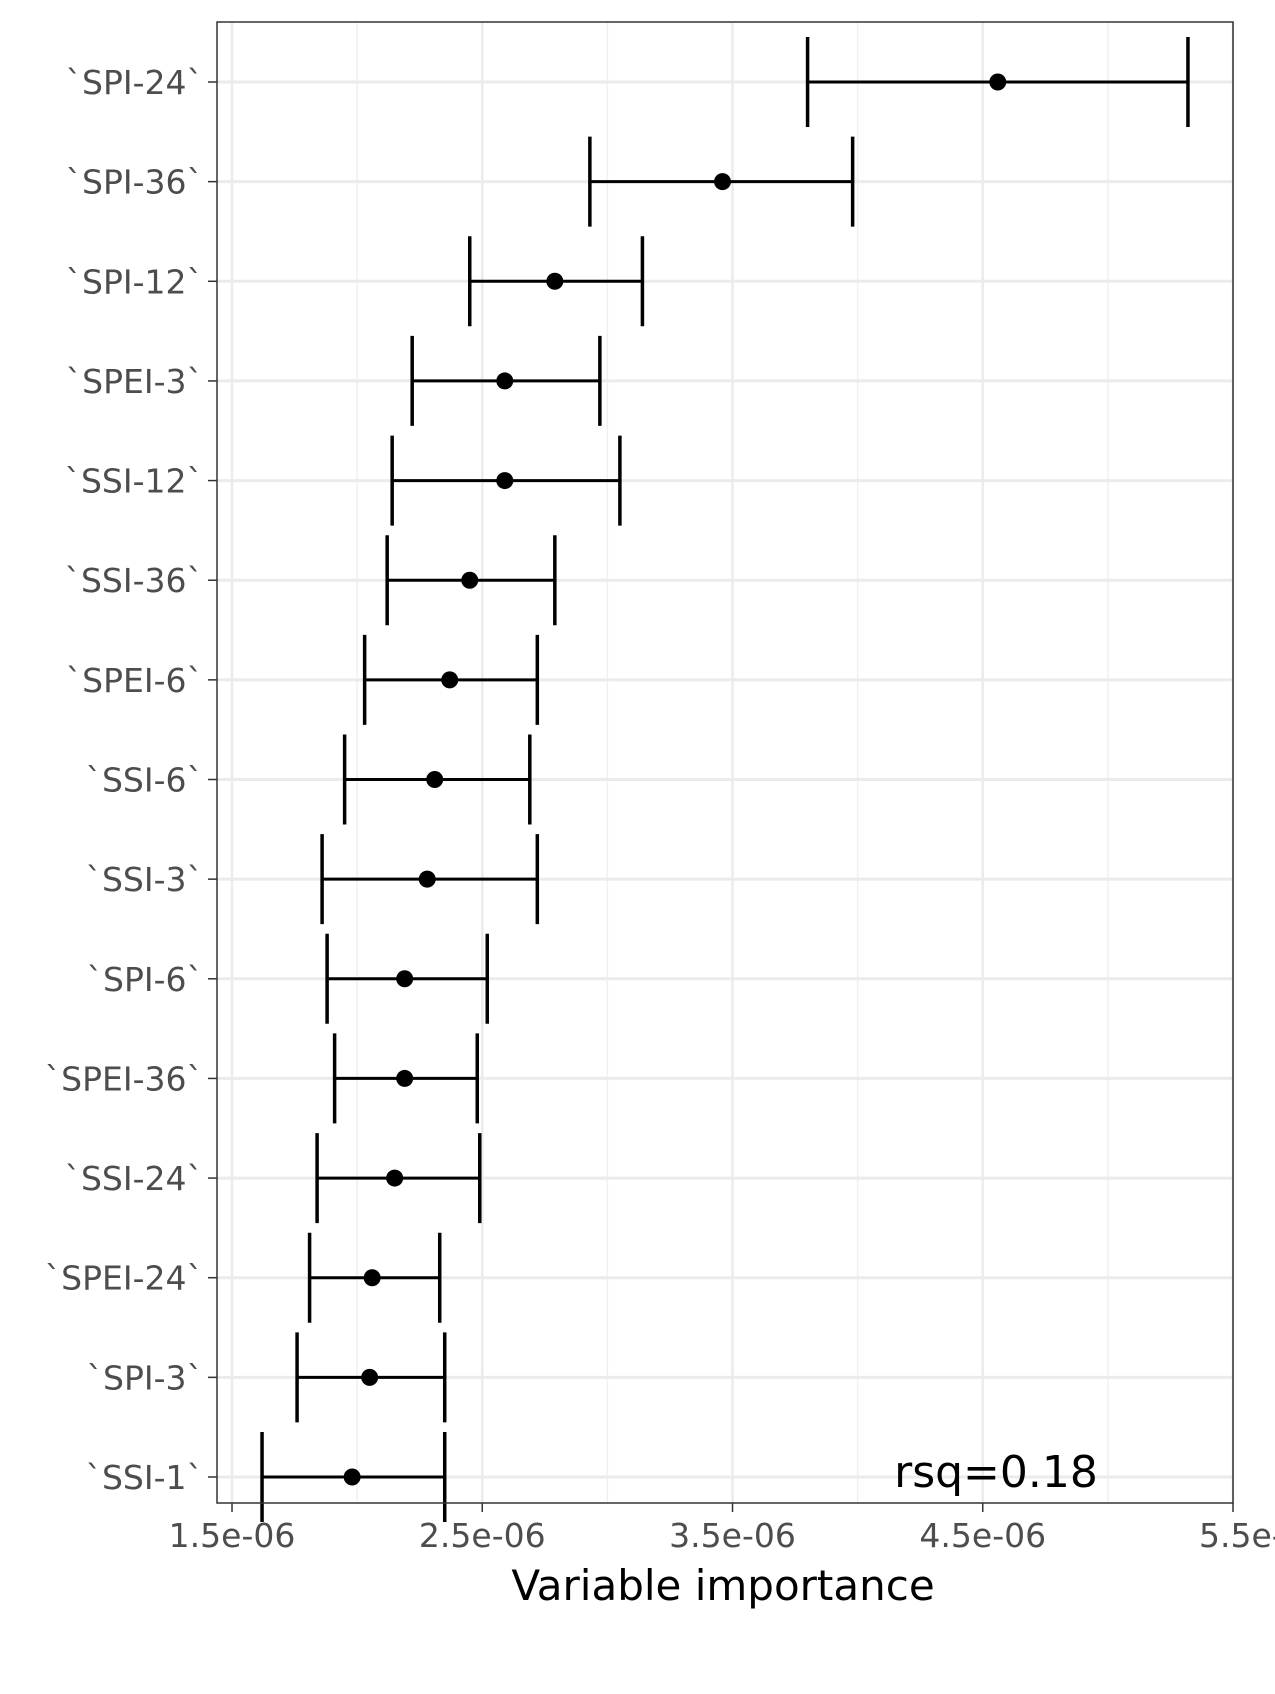 The height and width of the screenshot is (1694, 1275). Describe the element at coordinates (124, 1078) in the screenshot. I see `y-tick-label: `SPEI-36`` at that location.